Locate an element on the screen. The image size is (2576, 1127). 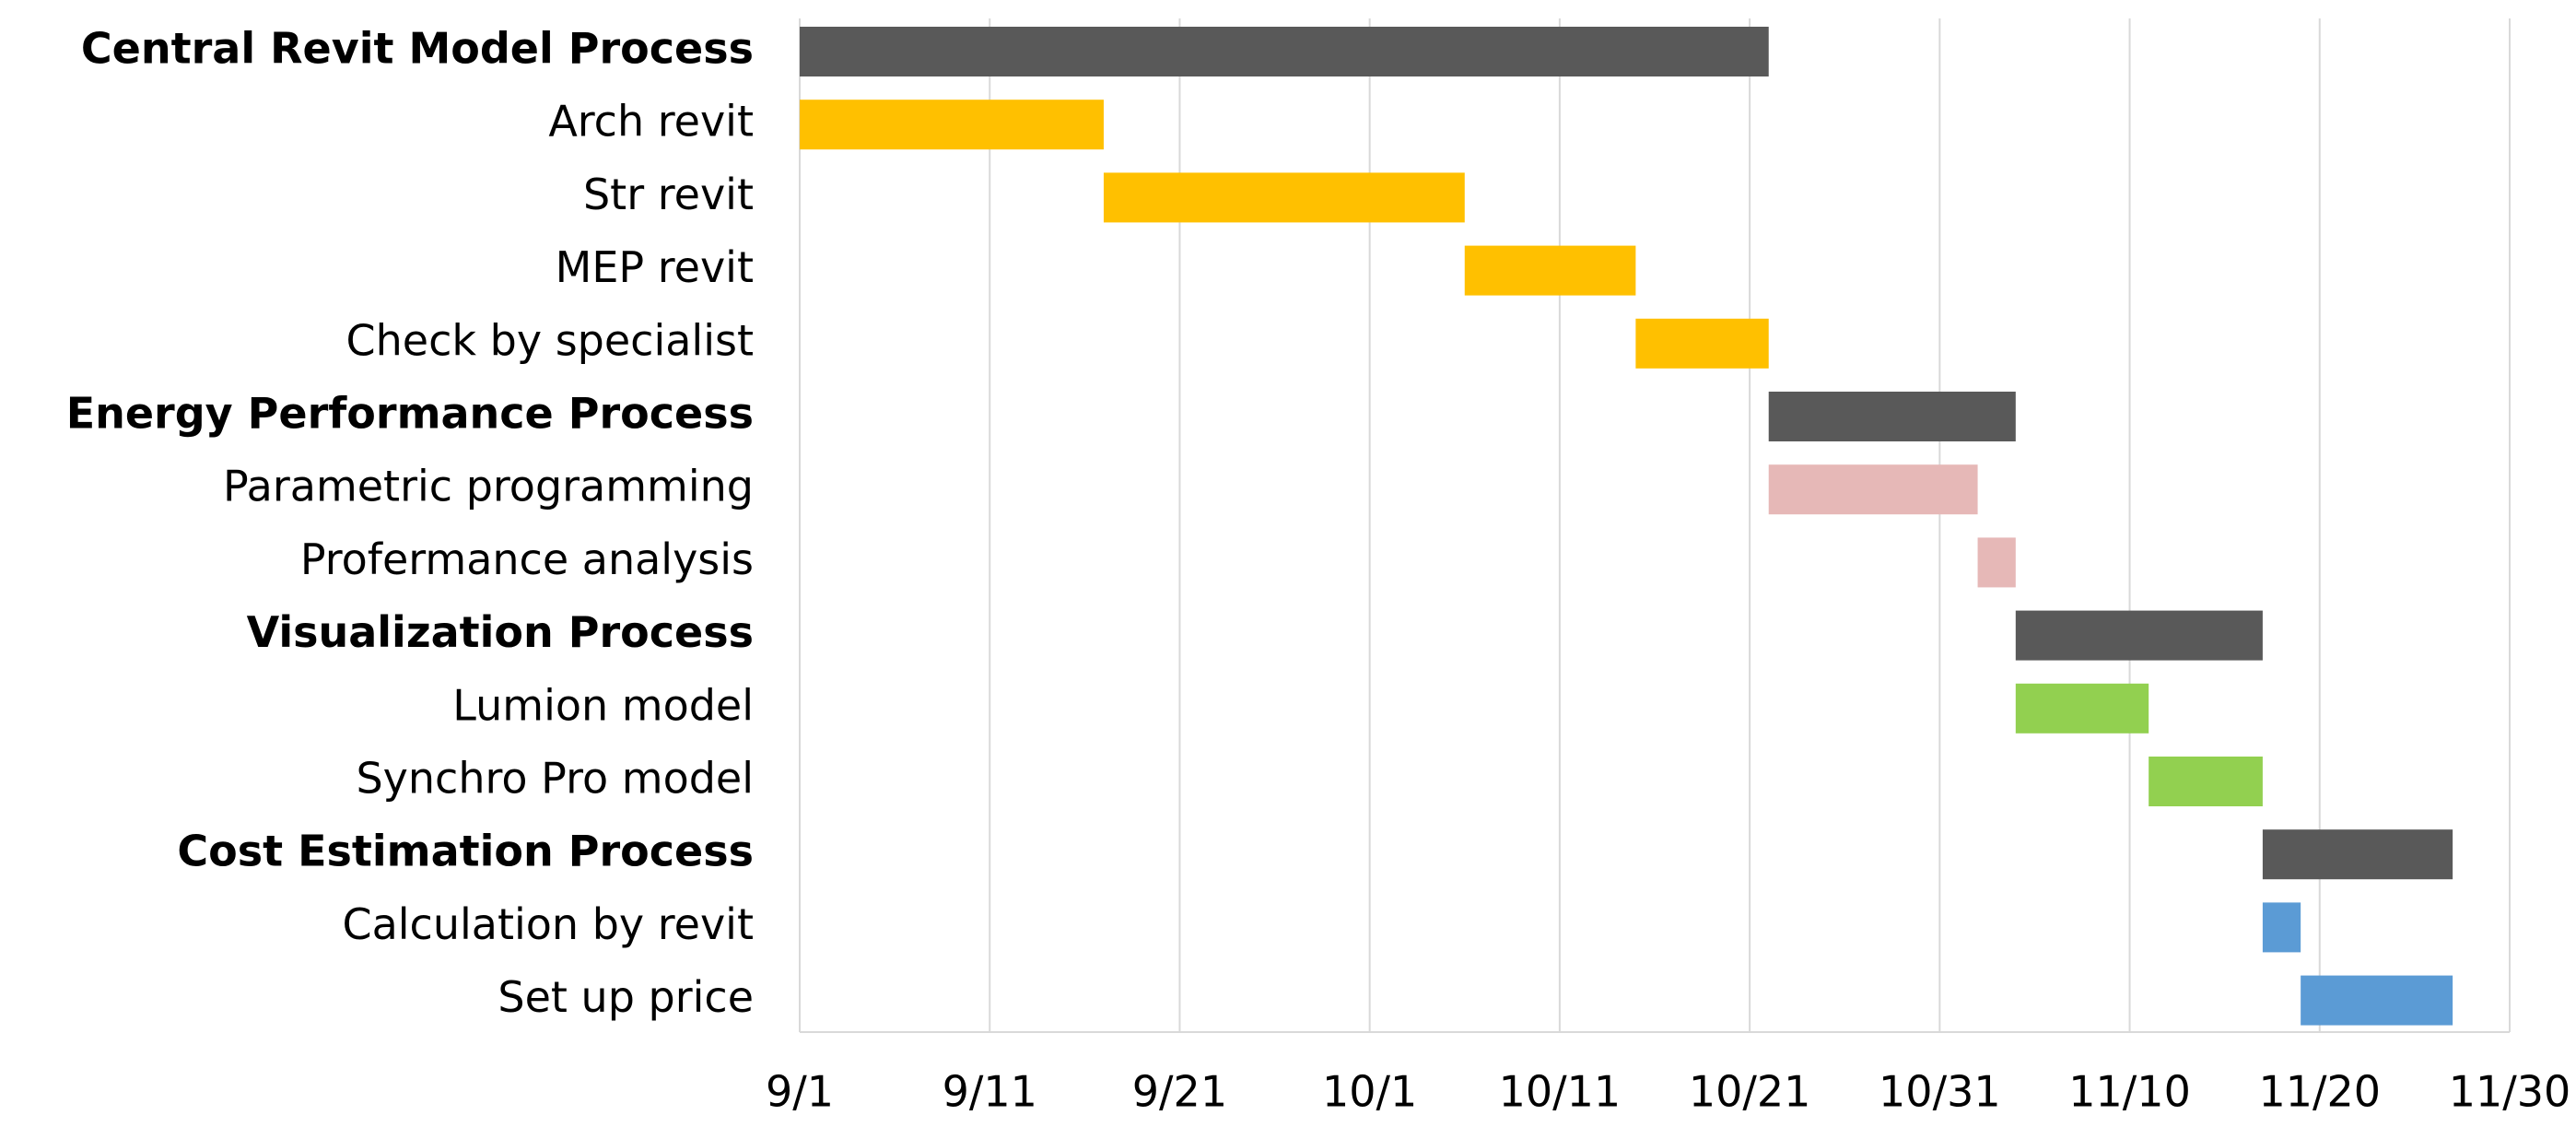
group-label: Energy Performance Process is located at coordinates (410, 414).